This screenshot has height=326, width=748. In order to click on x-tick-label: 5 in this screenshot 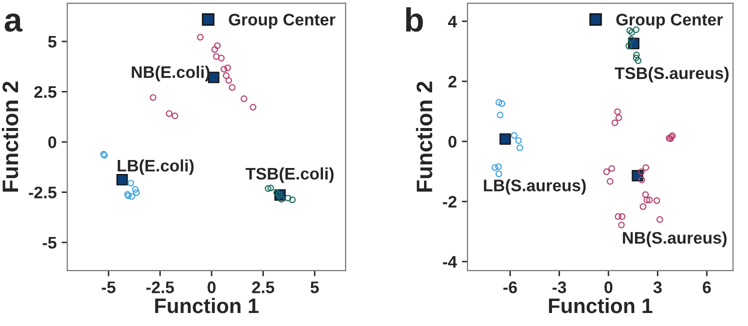, I will do `click(314, 288)`.